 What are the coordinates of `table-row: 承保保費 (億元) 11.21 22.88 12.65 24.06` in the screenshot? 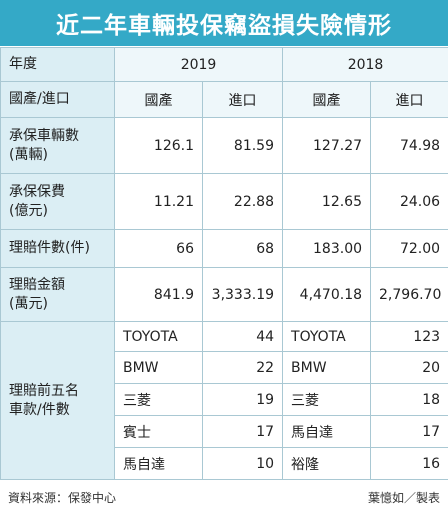 It's located at (224, 201).